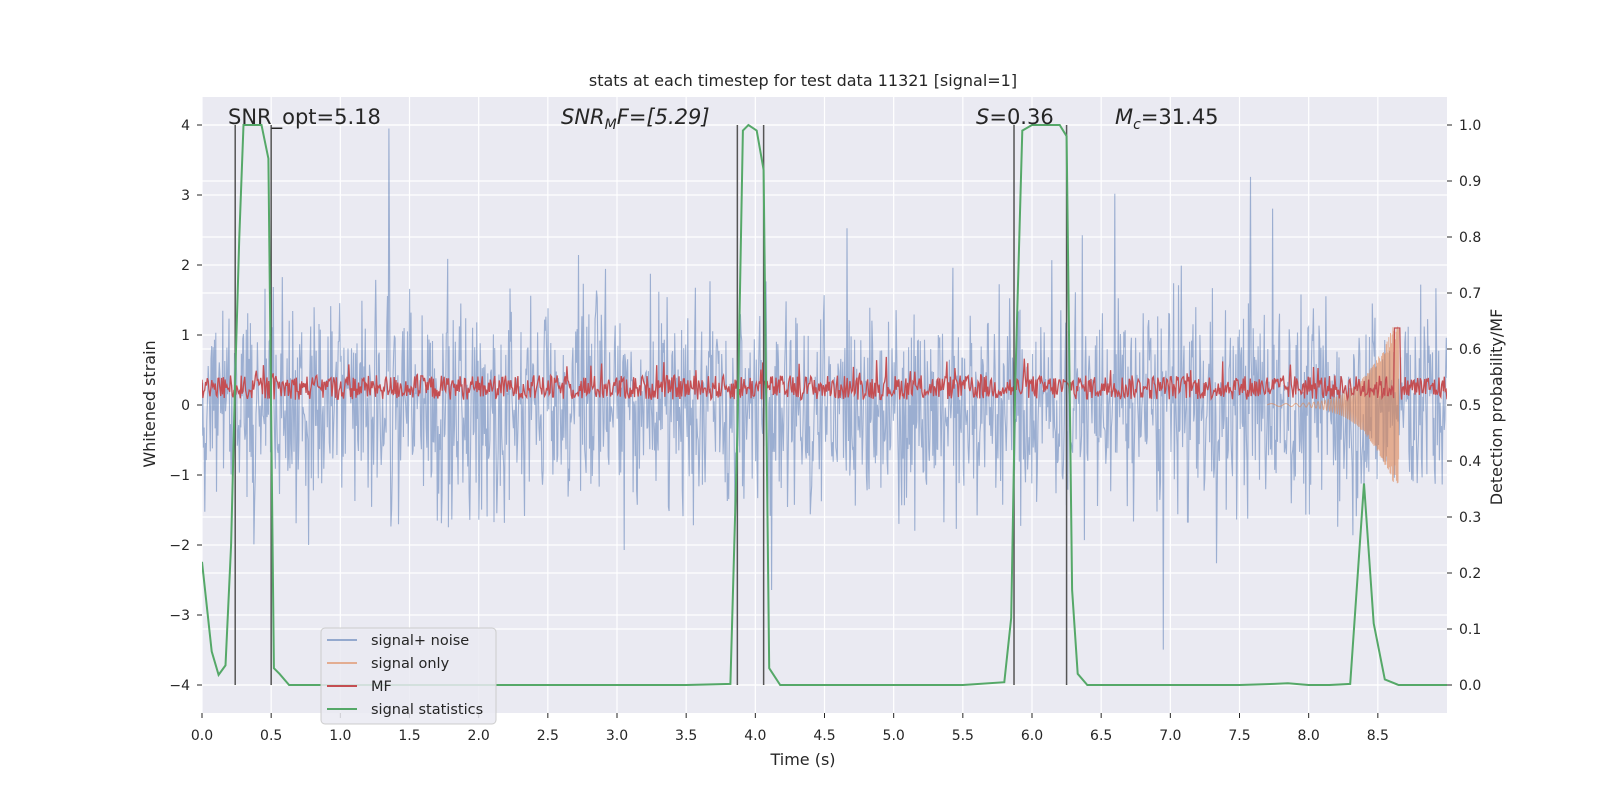  I want to click on snr-opt-annotation: SNR_opt=5.18, so click(304, 117).